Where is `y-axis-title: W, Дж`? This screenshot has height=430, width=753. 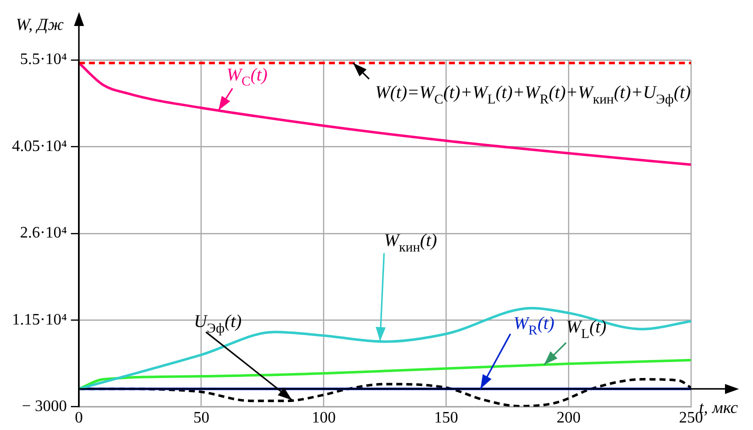 y-axis-title: W, Дж is located at coordinates (40, 24).